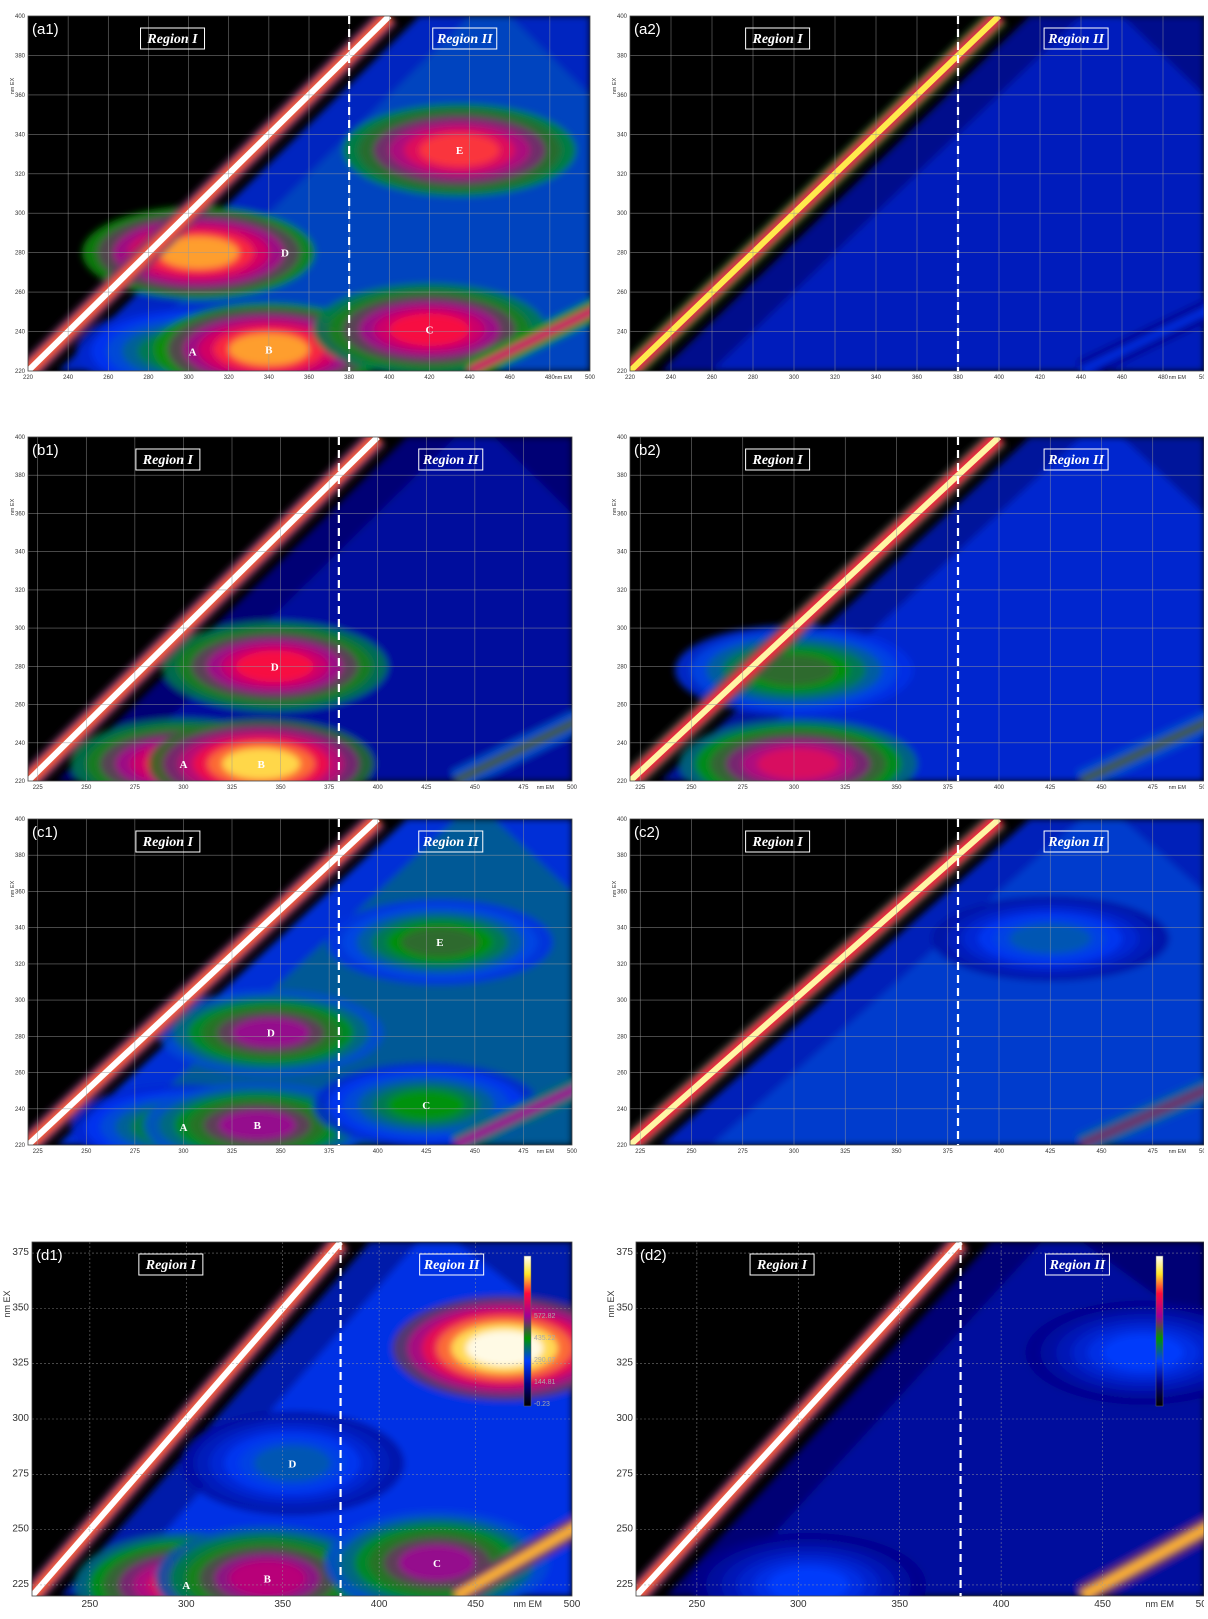 Image resolution: width=1208 pixels, height=1619 pixels. What do you see at coordinates (1081, 378) in the screenshot?
I see `x-tick-label: 440` at bounding box center [1081, 378].